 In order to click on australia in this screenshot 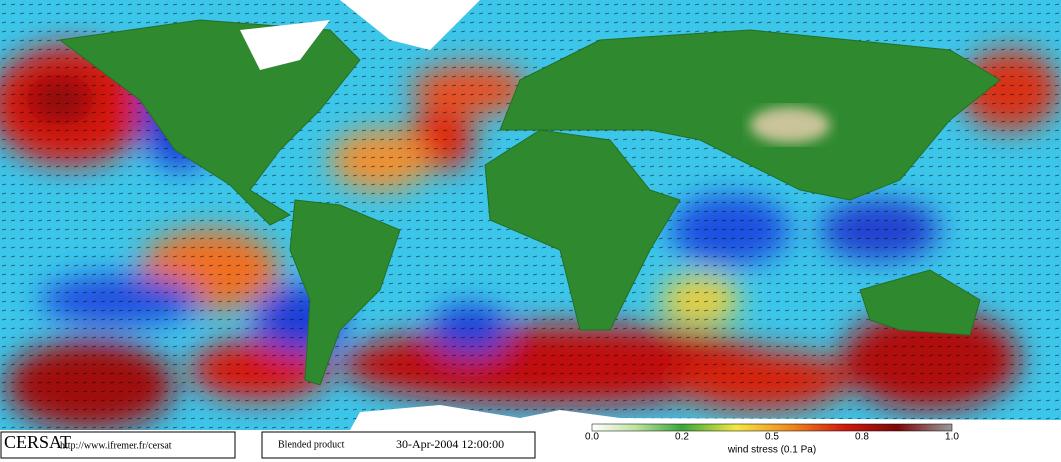, I will do `click(920, 302)`.